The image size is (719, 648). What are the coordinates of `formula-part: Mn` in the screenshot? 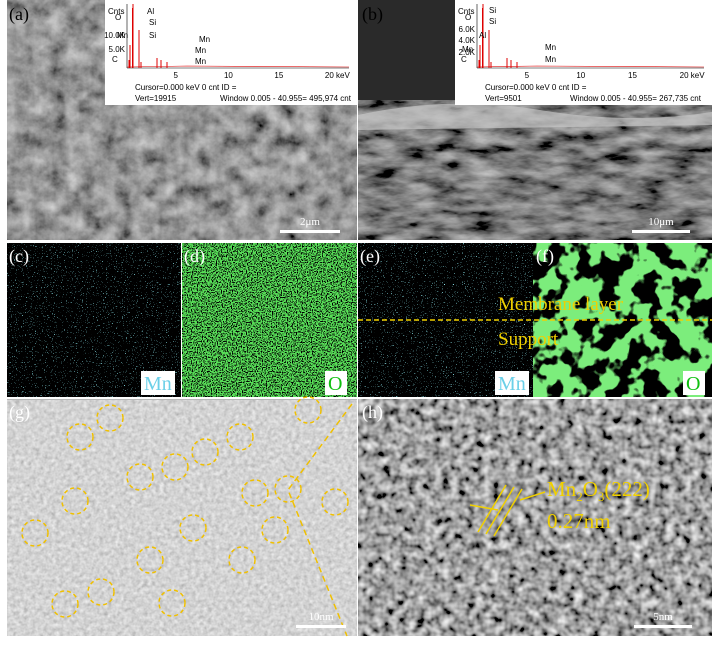 It's located at (562, 489).